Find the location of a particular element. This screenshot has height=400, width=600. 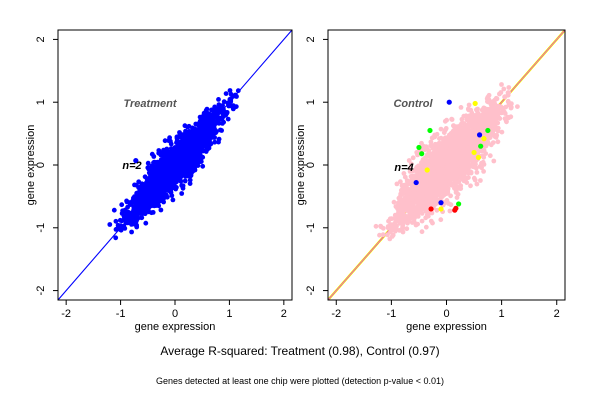

sample-count-label: n=2 is located at coordinates (131, 166).